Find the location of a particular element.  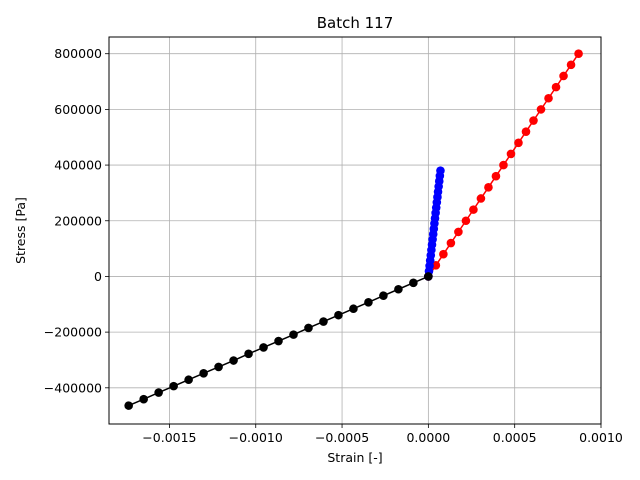

y-tick-label: 800000 is located at coordinates (78, 53).